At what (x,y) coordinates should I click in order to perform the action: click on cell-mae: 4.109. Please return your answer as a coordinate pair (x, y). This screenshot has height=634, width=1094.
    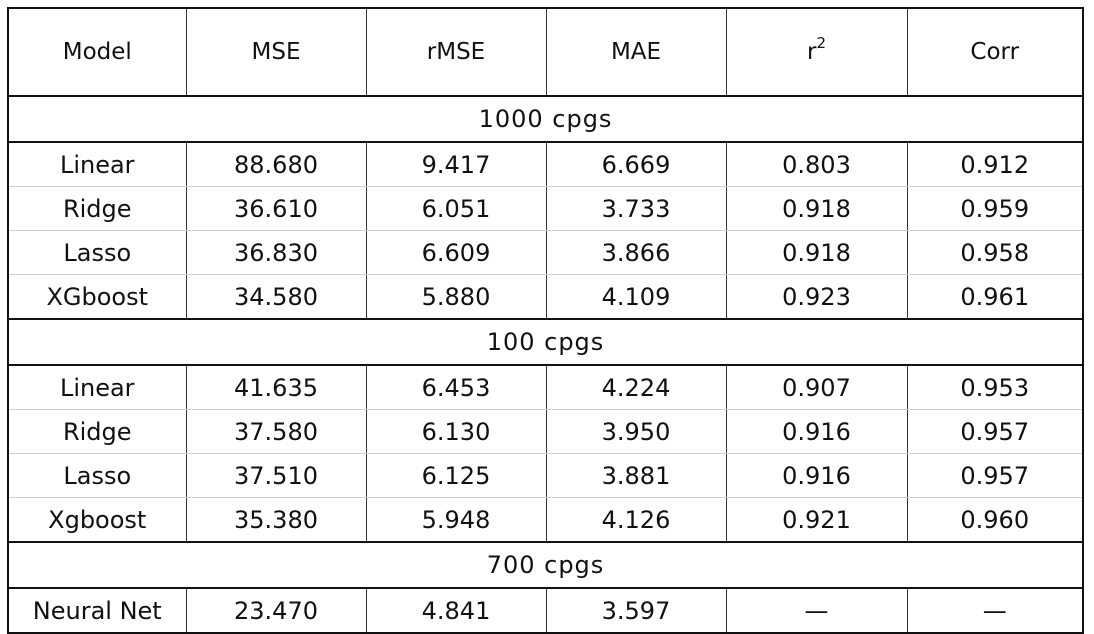
    Looking at the image, I should click on (636, 296).